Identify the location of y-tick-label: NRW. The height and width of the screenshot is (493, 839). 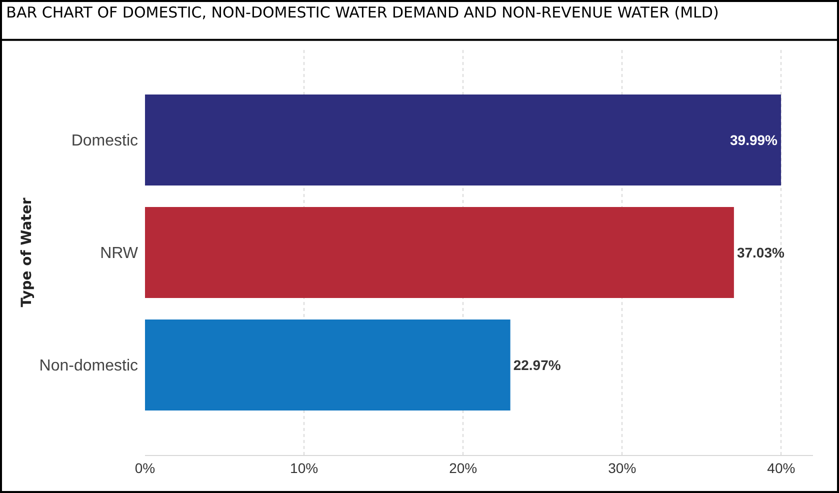
(119, 253).